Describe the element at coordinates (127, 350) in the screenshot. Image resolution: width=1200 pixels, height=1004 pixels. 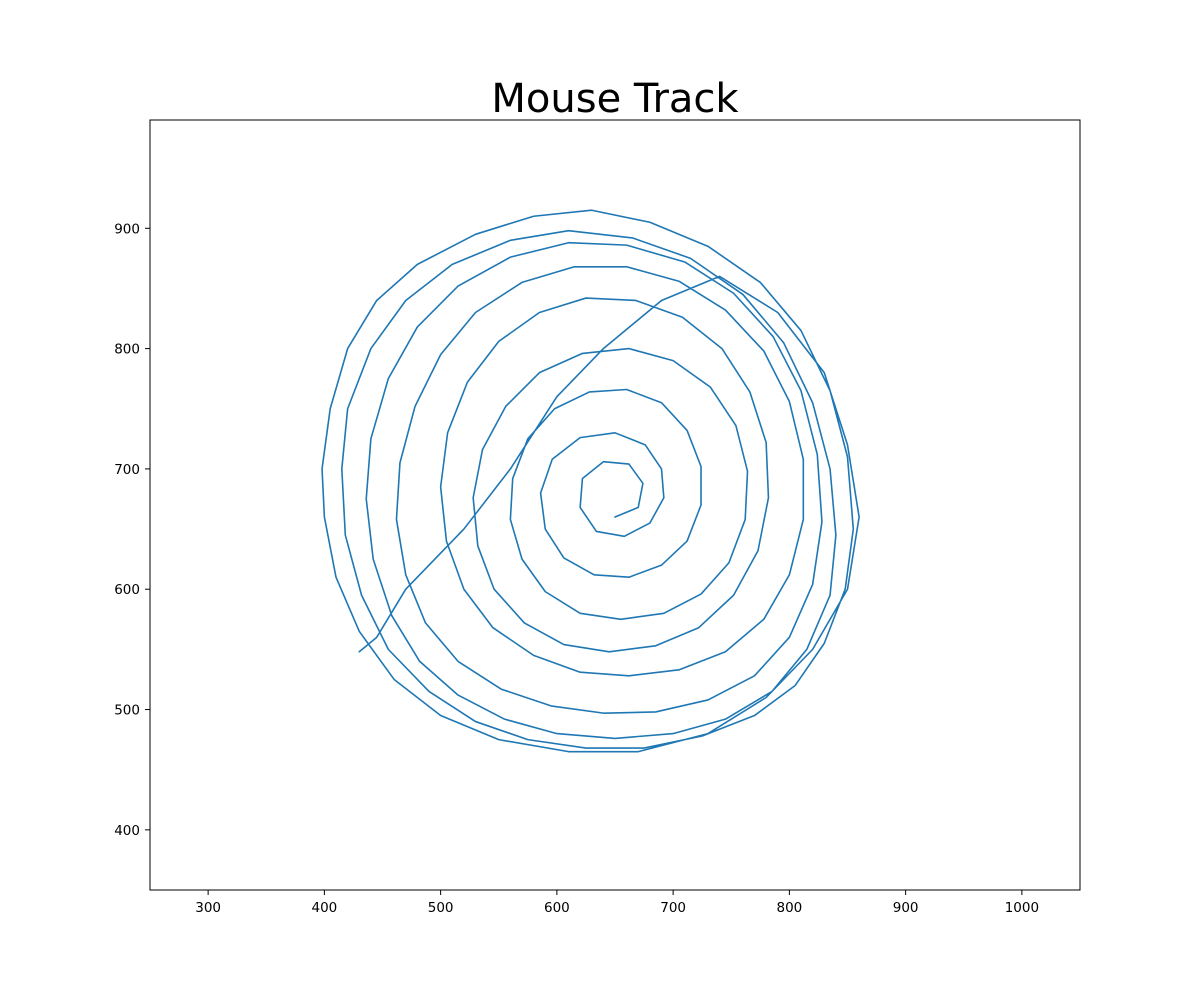
I see `y-tick-label: 800` at that location.